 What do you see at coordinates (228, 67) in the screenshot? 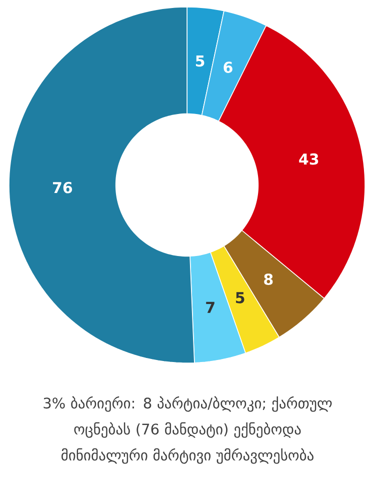
I see `data-label: 6` at bounding box center [228, 67].